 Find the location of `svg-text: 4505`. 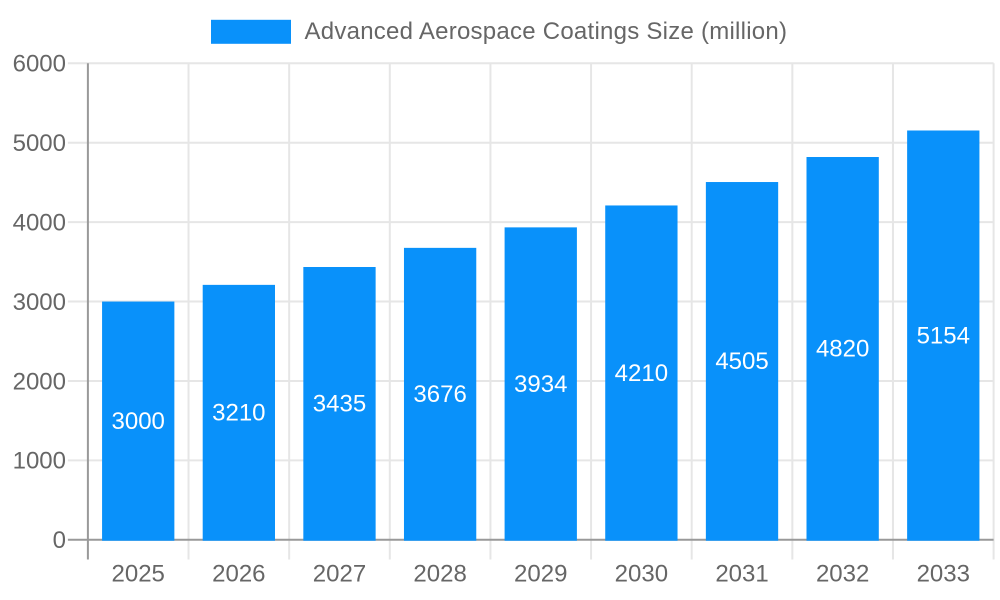

svg-text: 4505 is located at coordinates (741, 361).